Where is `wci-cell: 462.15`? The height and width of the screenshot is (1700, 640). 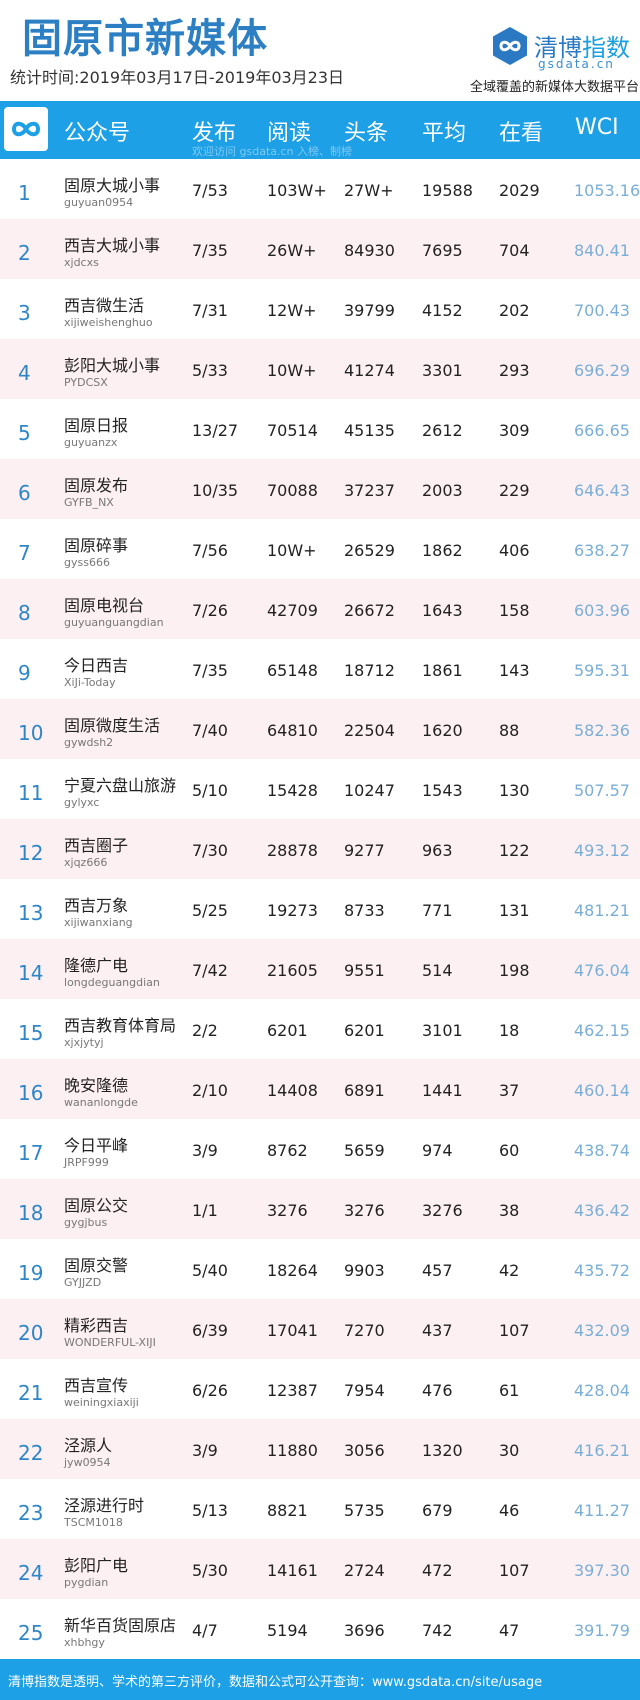 wci-cell: 462.15 is located at coordinates (602, 1030).